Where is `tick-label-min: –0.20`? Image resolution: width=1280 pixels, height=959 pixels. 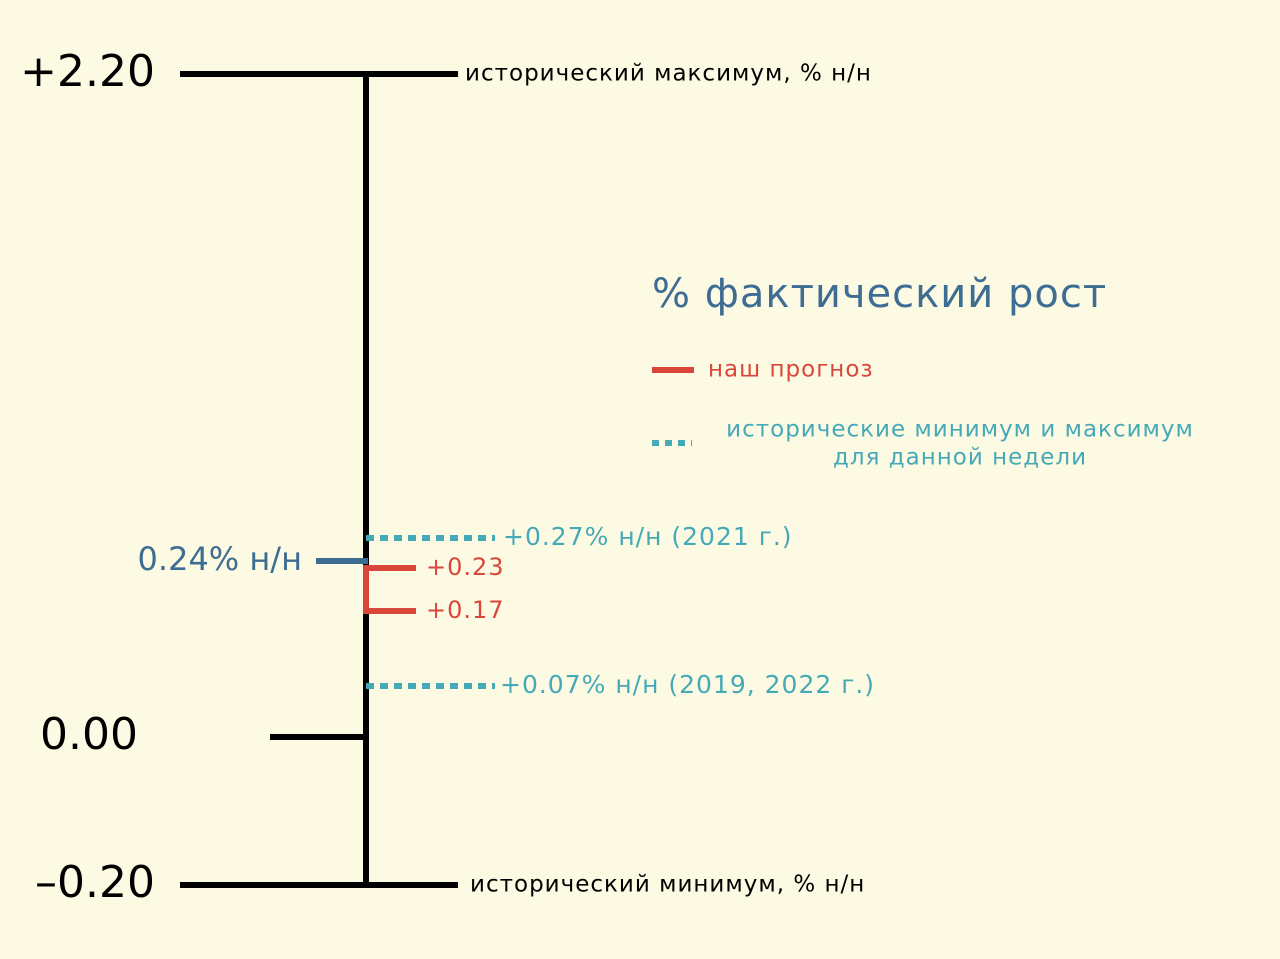
tick-label-min: –0.20 is located at coordinates (95, 882).